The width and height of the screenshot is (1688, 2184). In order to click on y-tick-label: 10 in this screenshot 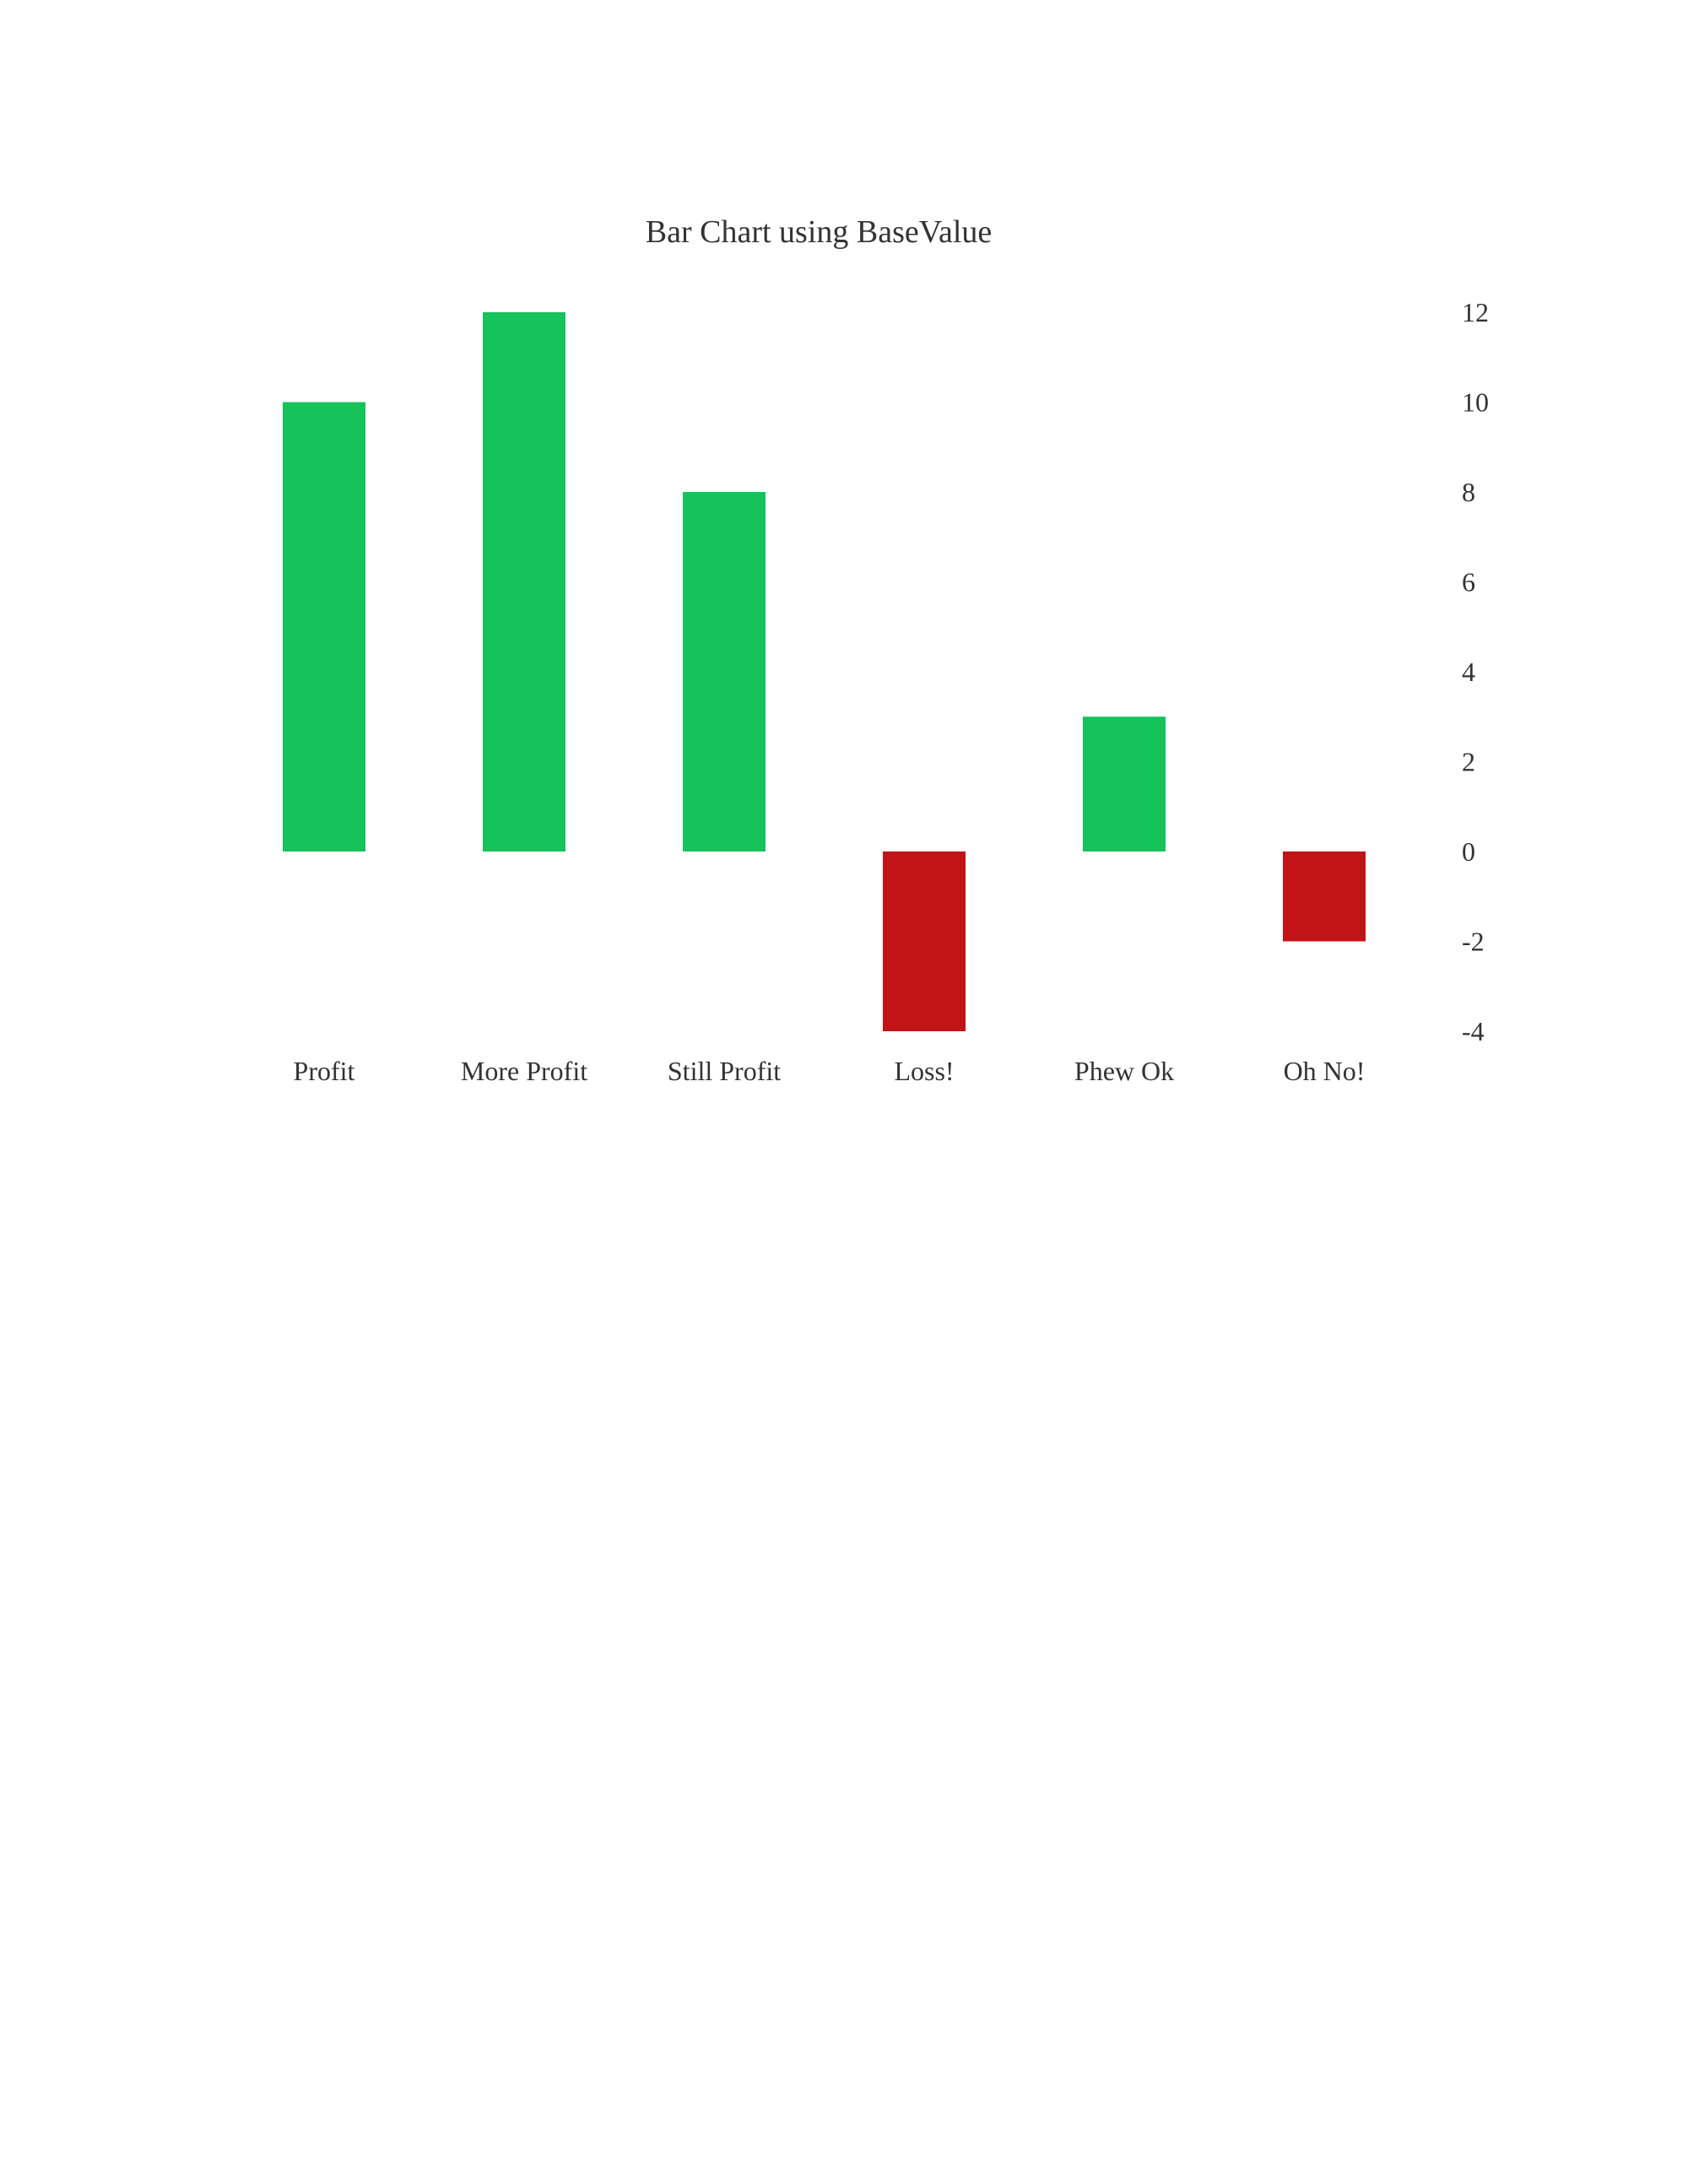, I will do `click(1475, 402)`.